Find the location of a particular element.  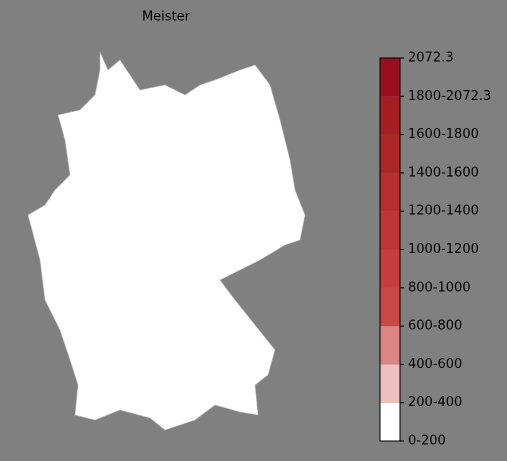

colorbar-label: 1800-2072.3 is located at coordinates (449, 96).